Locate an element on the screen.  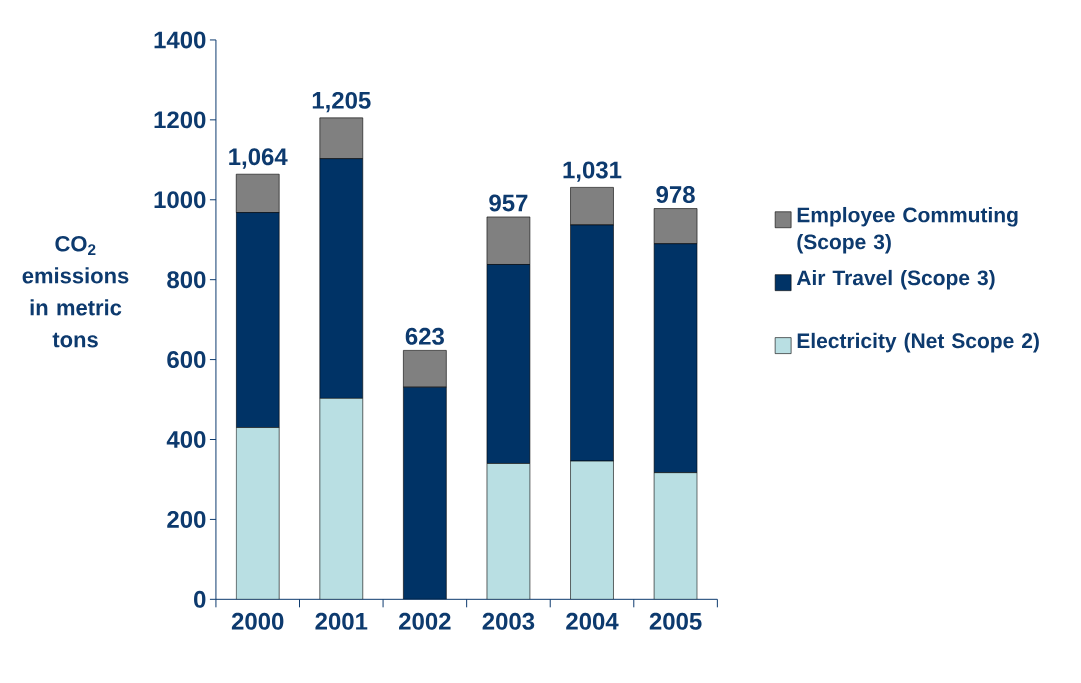
y-tick-label: 1200 is located at coordinates (180, 120).